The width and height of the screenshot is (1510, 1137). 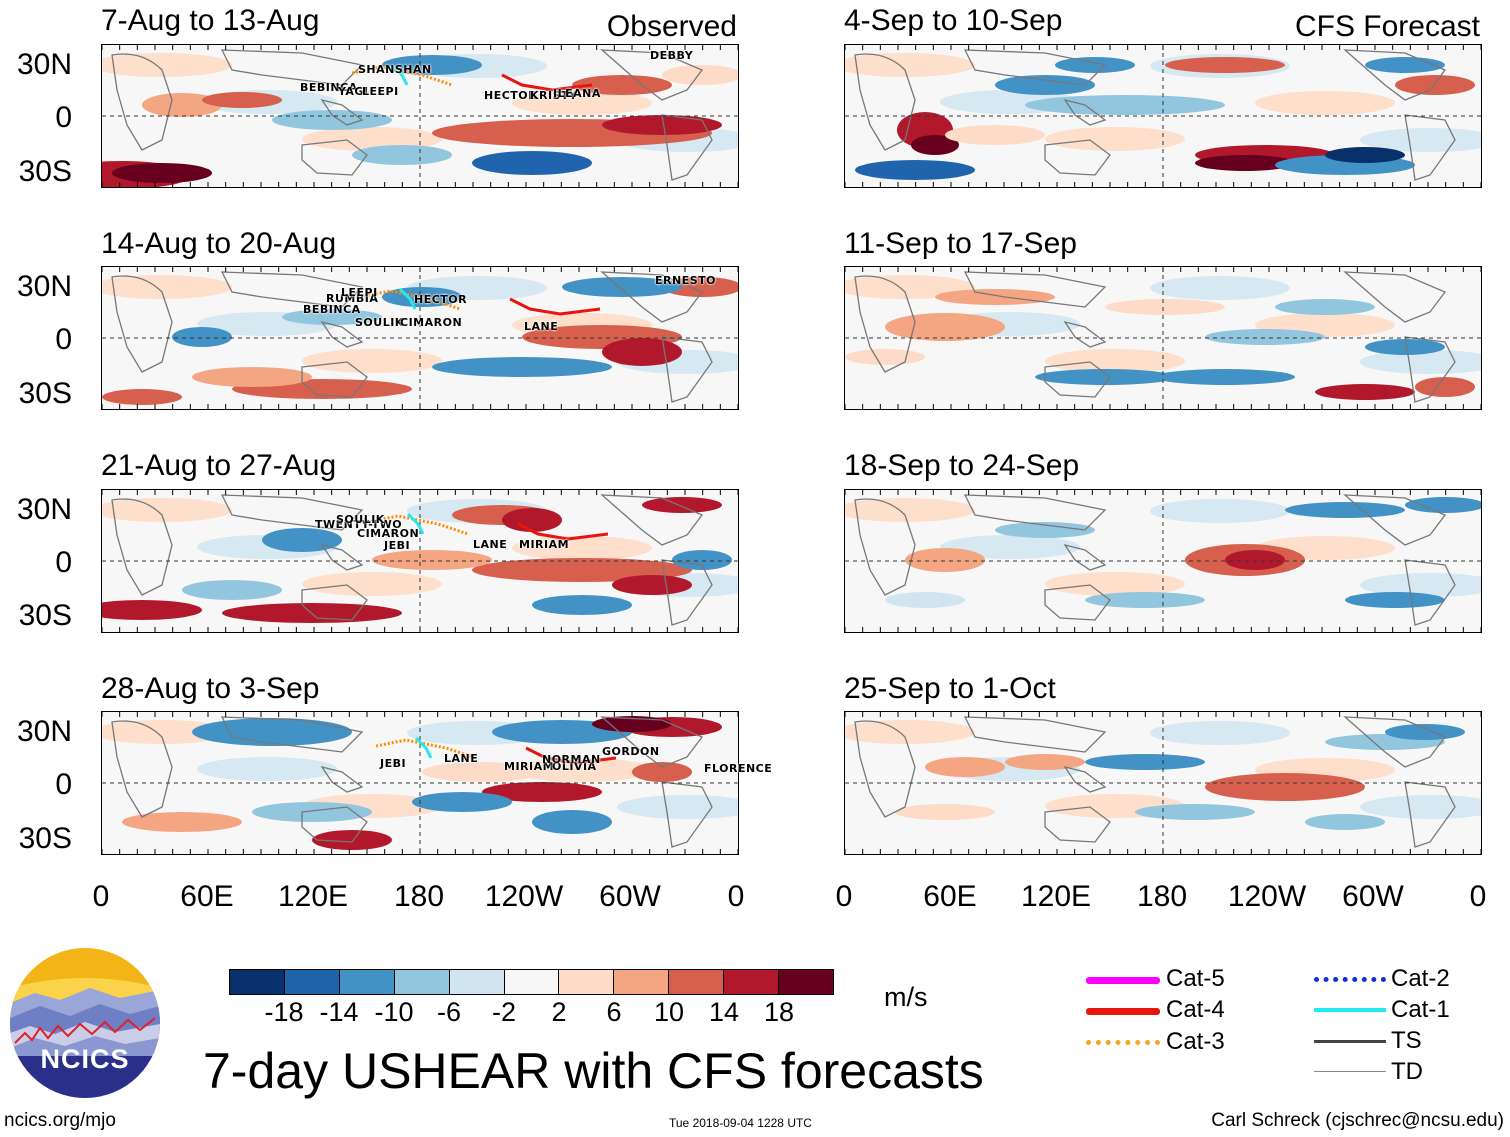 What do you see at coordinates (1350, 979) in the screenshot?
I see `legend-line-cat2` at bounding box center [1350, 979].